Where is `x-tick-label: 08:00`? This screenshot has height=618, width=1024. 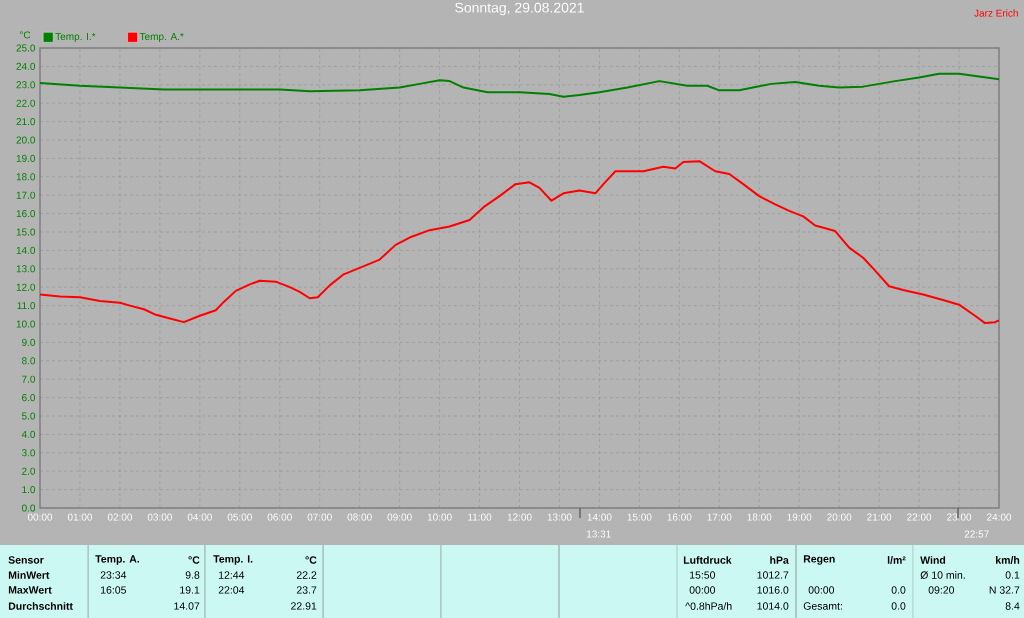
x-tick-label: 08:00 is located at coordinates (359, 517).